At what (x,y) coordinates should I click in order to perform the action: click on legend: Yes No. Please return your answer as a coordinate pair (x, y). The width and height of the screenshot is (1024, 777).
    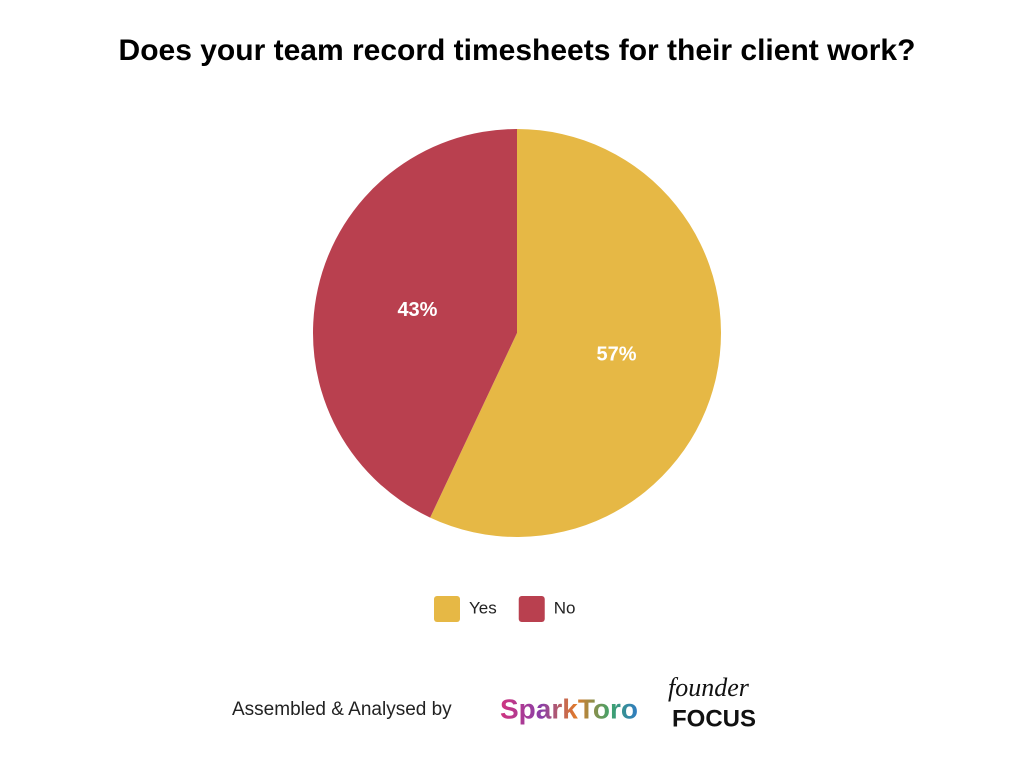
    Looking at the image, I should click on (504, 609).